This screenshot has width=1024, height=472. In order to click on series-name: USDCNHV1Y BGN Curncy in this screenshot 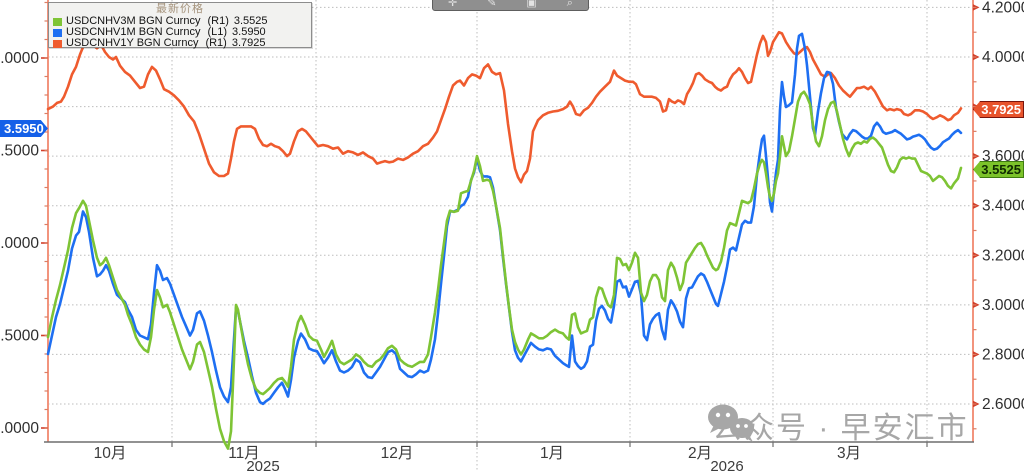, I will do `click(132, 43)`.